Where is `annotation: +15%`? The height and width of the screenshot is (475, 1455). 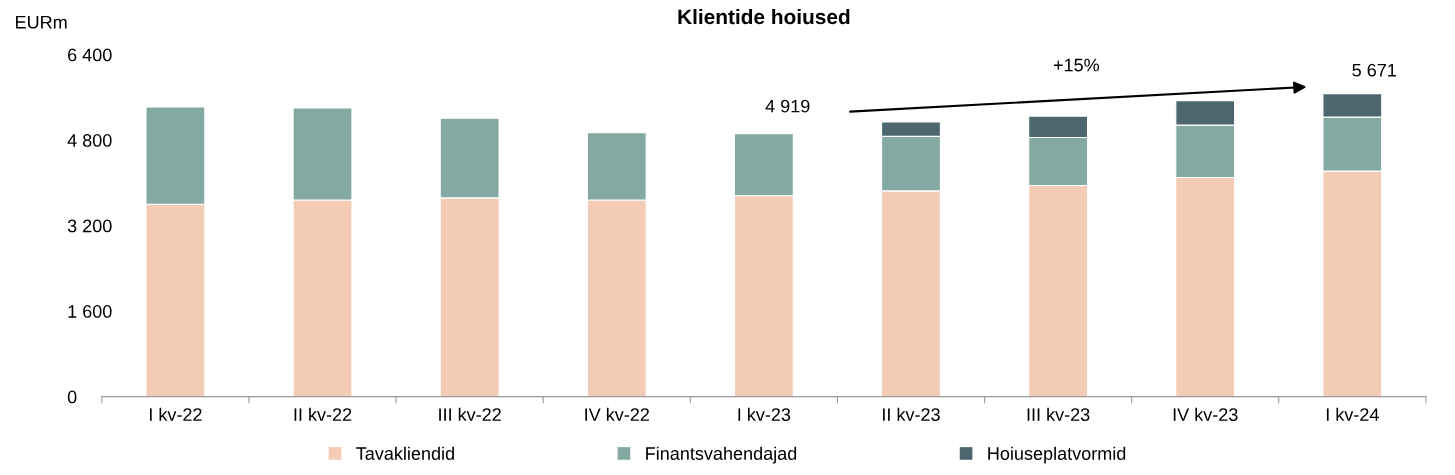
annotation: +15% is located at coordinates (1076, 65).